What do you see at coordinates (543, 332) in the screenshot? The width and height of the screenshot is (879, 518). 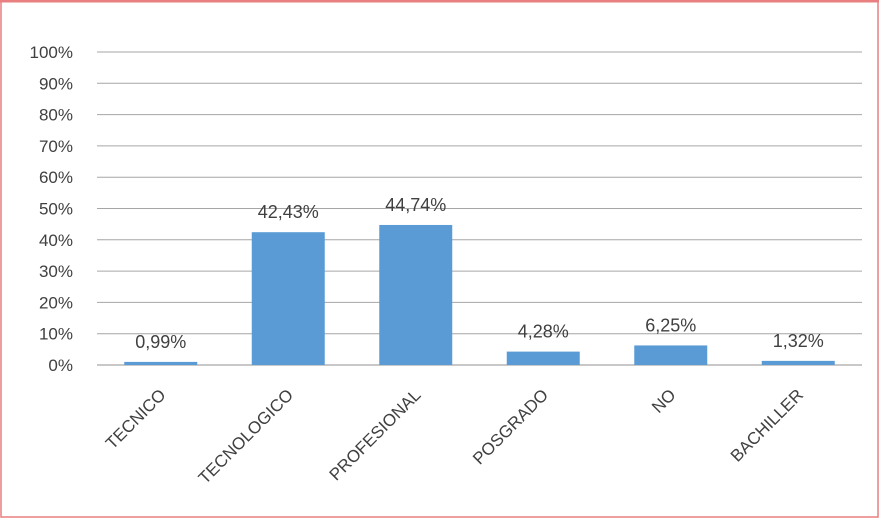 I see `data-label: 4,28%` at bounding box center [543, 332].